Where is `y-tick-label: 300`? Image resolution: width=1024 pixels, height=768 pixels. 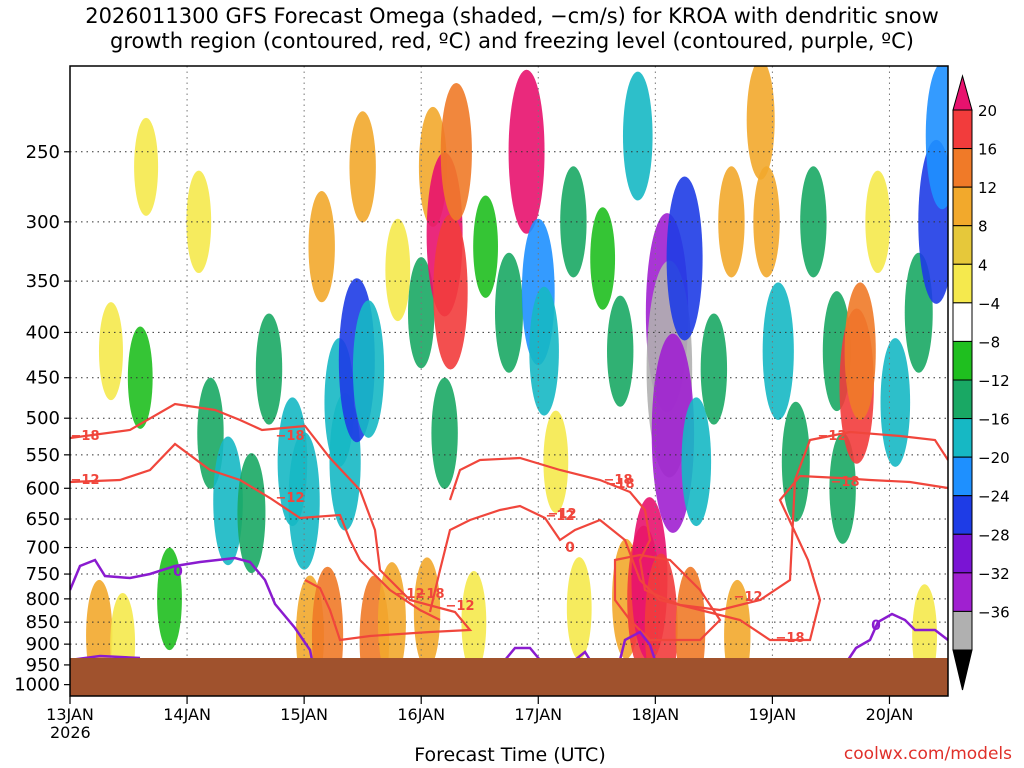
y-tick-label: 300 is located at coordinates (43, 222).